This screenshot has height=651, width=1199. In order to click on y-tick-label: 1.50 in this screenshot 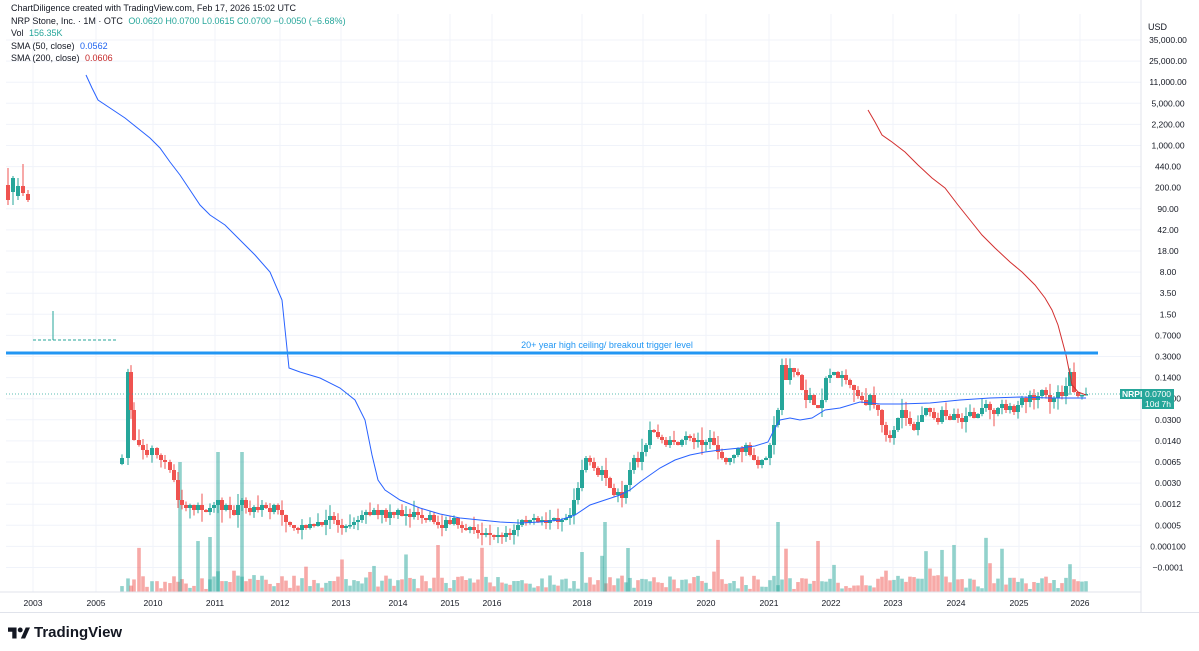, I will do `click(1168, 314)`.